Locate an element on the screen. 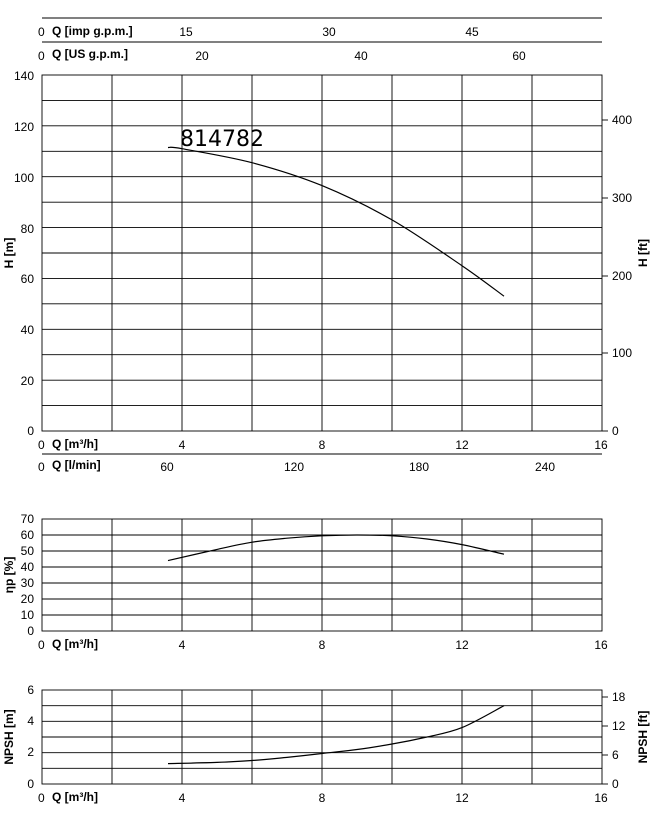  npsh-grid is located at coordinates (322, 737).